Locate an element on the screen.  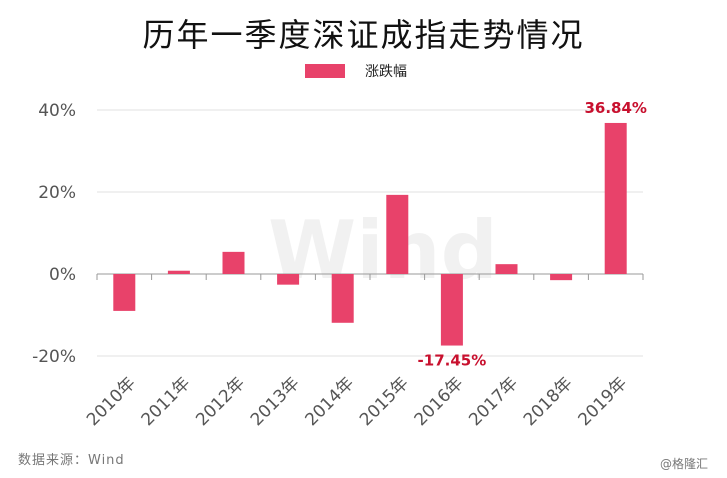
chart-title: 历年一季度深证成指走势情况 is located at coordinates (363, 35).